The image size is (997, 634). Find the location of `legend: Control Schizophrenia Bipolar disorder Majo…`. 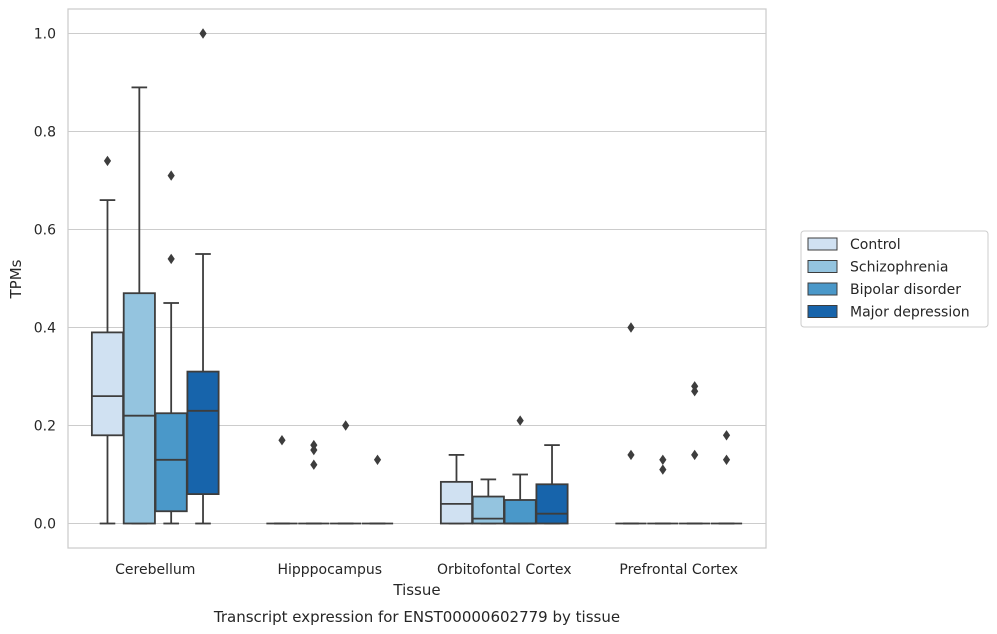

legend: Control Schizophrenia Bipolar disorder Majo… is located at coordinates (894, 279).